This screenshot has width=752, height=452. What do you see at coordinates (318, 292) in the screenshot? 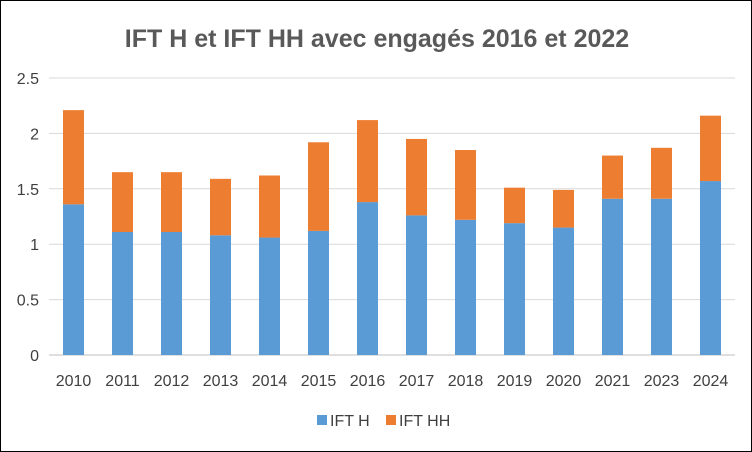
I see `bar-ift-h-2015` at bounding box center [318, 292].